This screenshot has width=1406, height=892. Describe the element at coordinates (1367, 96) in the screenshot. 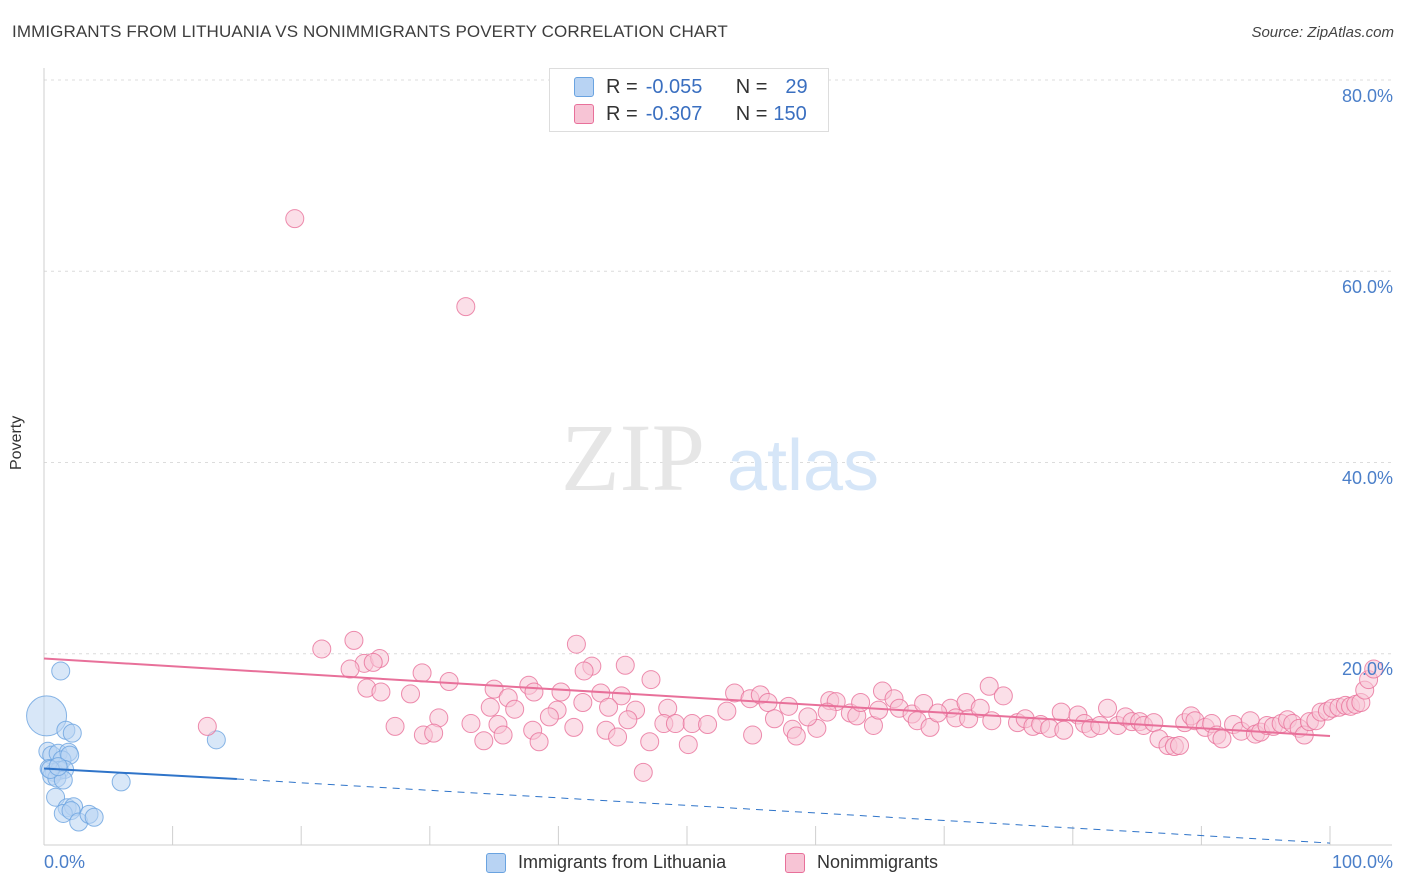

I see `y-tick-label: 80.0%` at that location.